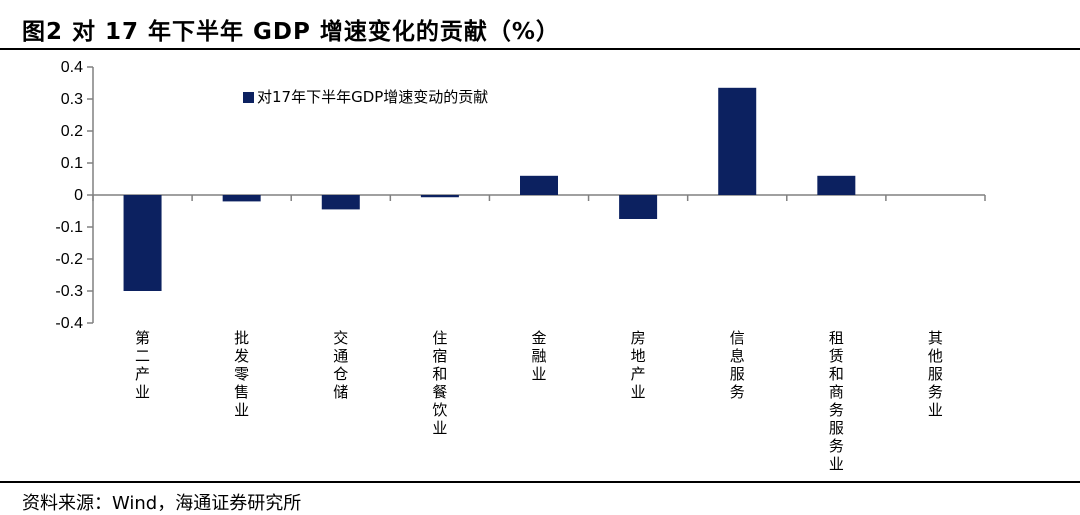  I want to click on source-note: 资料来源：Wind，海通证券研究所, so click(162, 503).